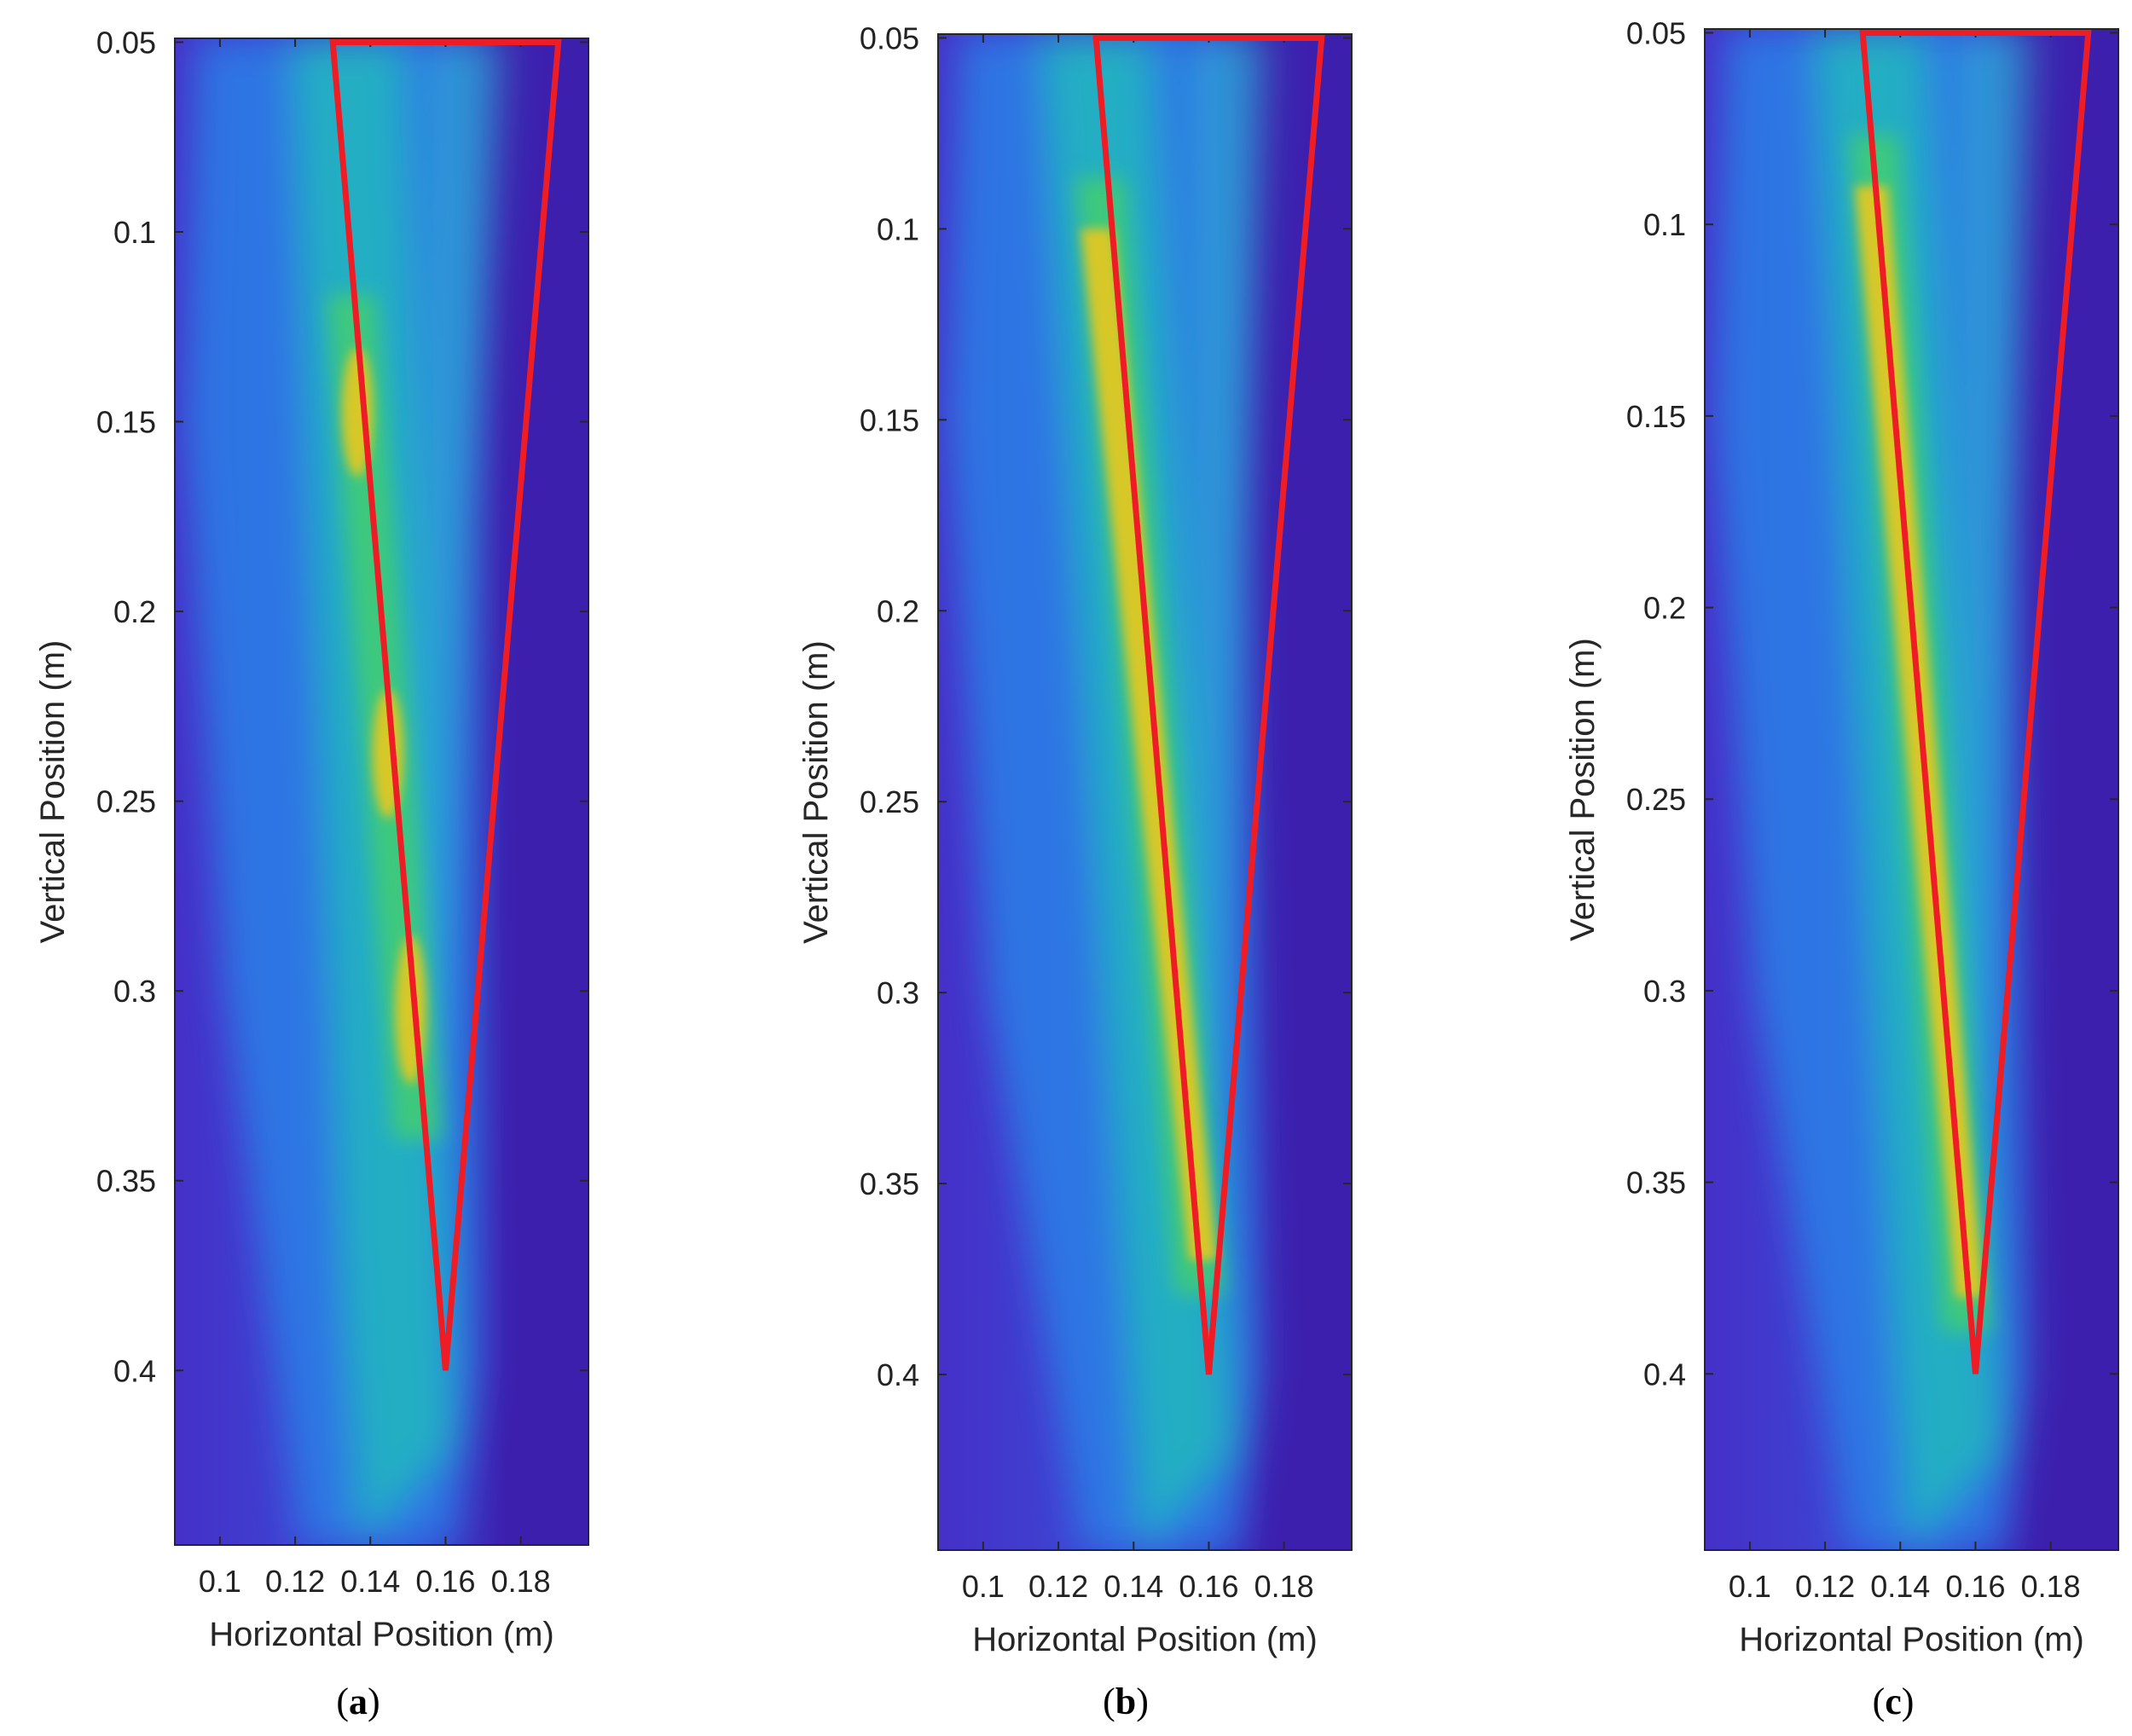 The width and height of the screenshot is (2132, 1736). I want to click on panel-label: (b), so click(1126, 1701).